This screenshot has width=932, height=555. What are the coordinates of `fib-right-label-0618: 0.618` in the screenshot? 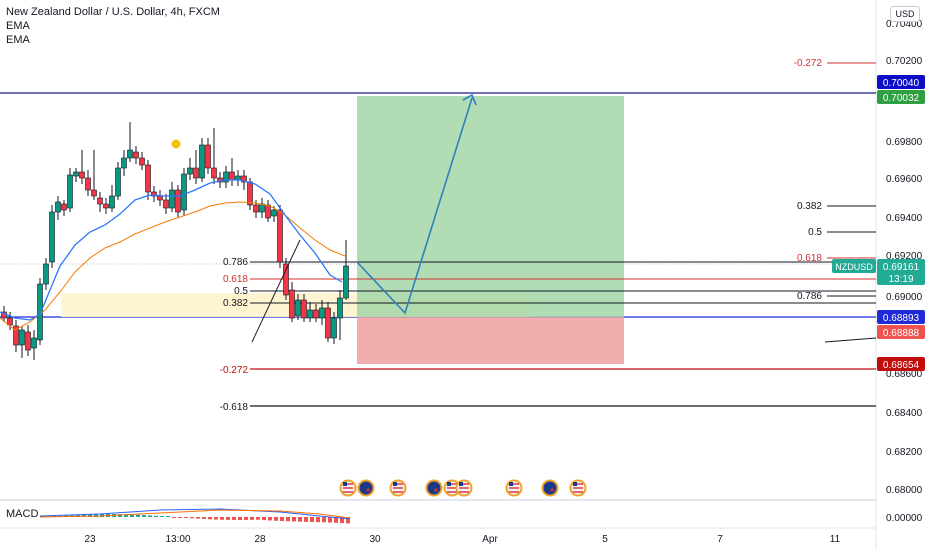 It's located at (809, 258).